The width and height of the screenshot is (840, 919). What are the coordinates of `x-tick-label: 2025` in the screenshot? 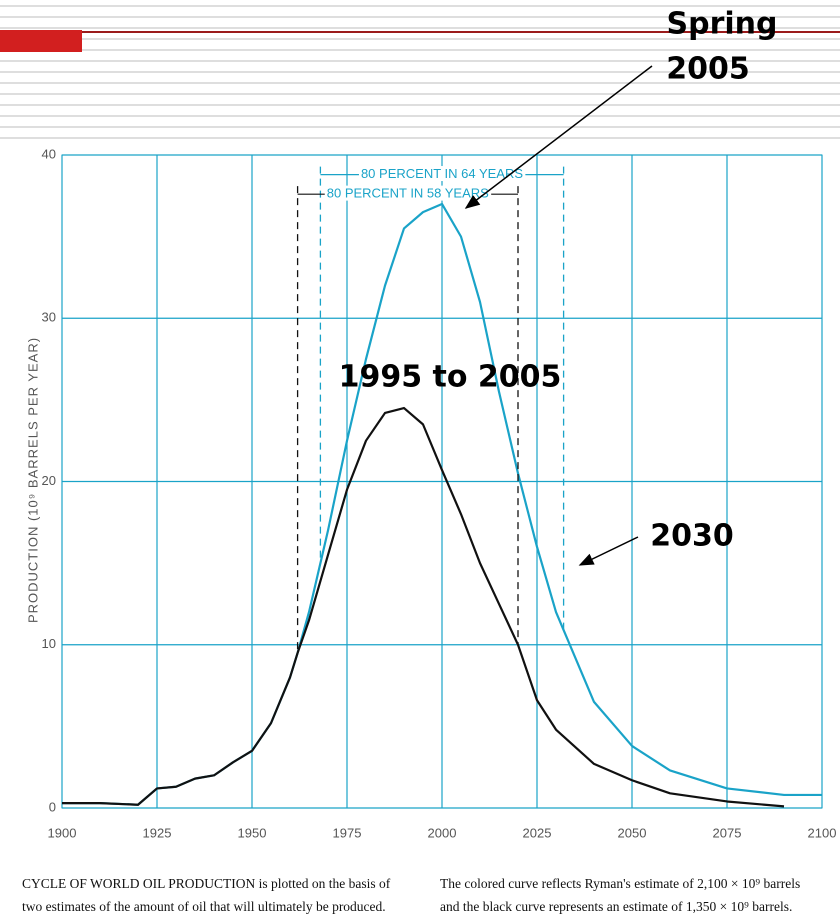 It's located at (537, 832).